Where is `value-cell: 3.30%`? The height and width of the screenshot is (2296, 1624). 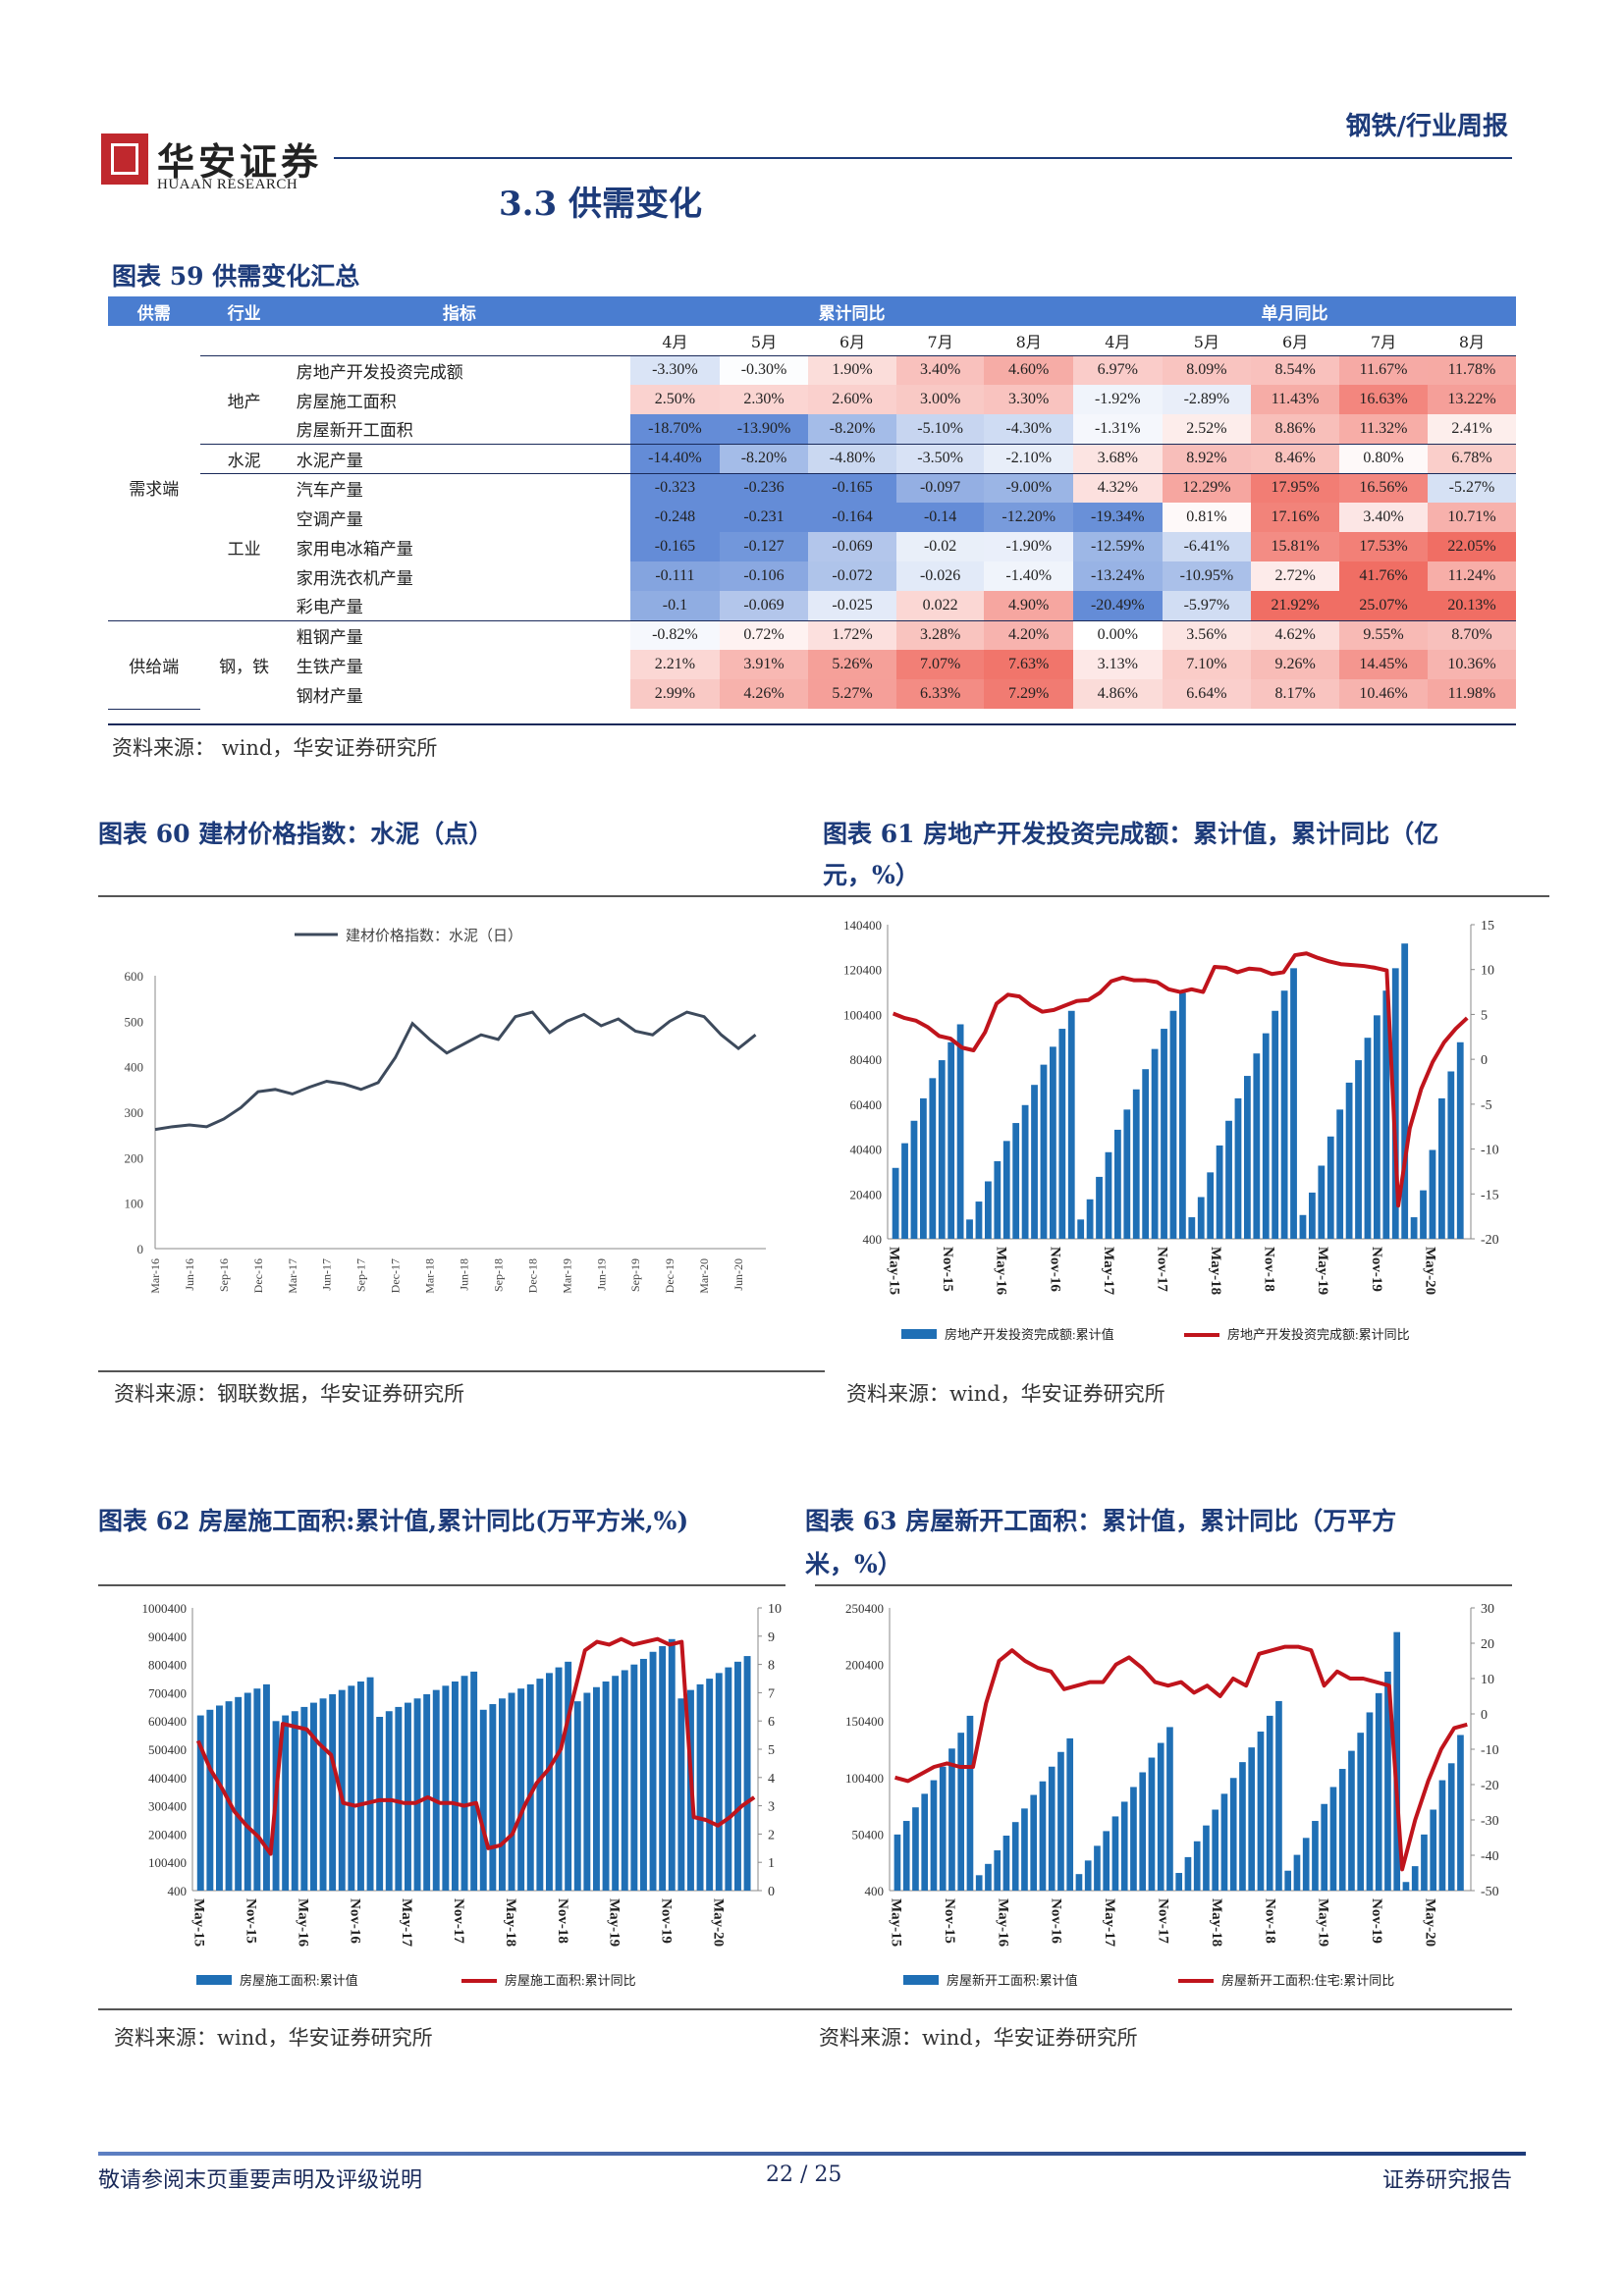 value-cell: 3.30% is located at coordinates (1028, 399).